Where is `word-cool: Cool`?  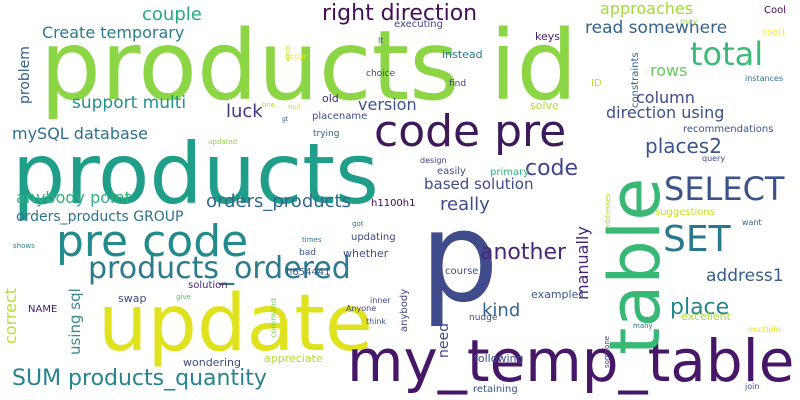 word-cool: Cool is located at coordinates (775, 10).